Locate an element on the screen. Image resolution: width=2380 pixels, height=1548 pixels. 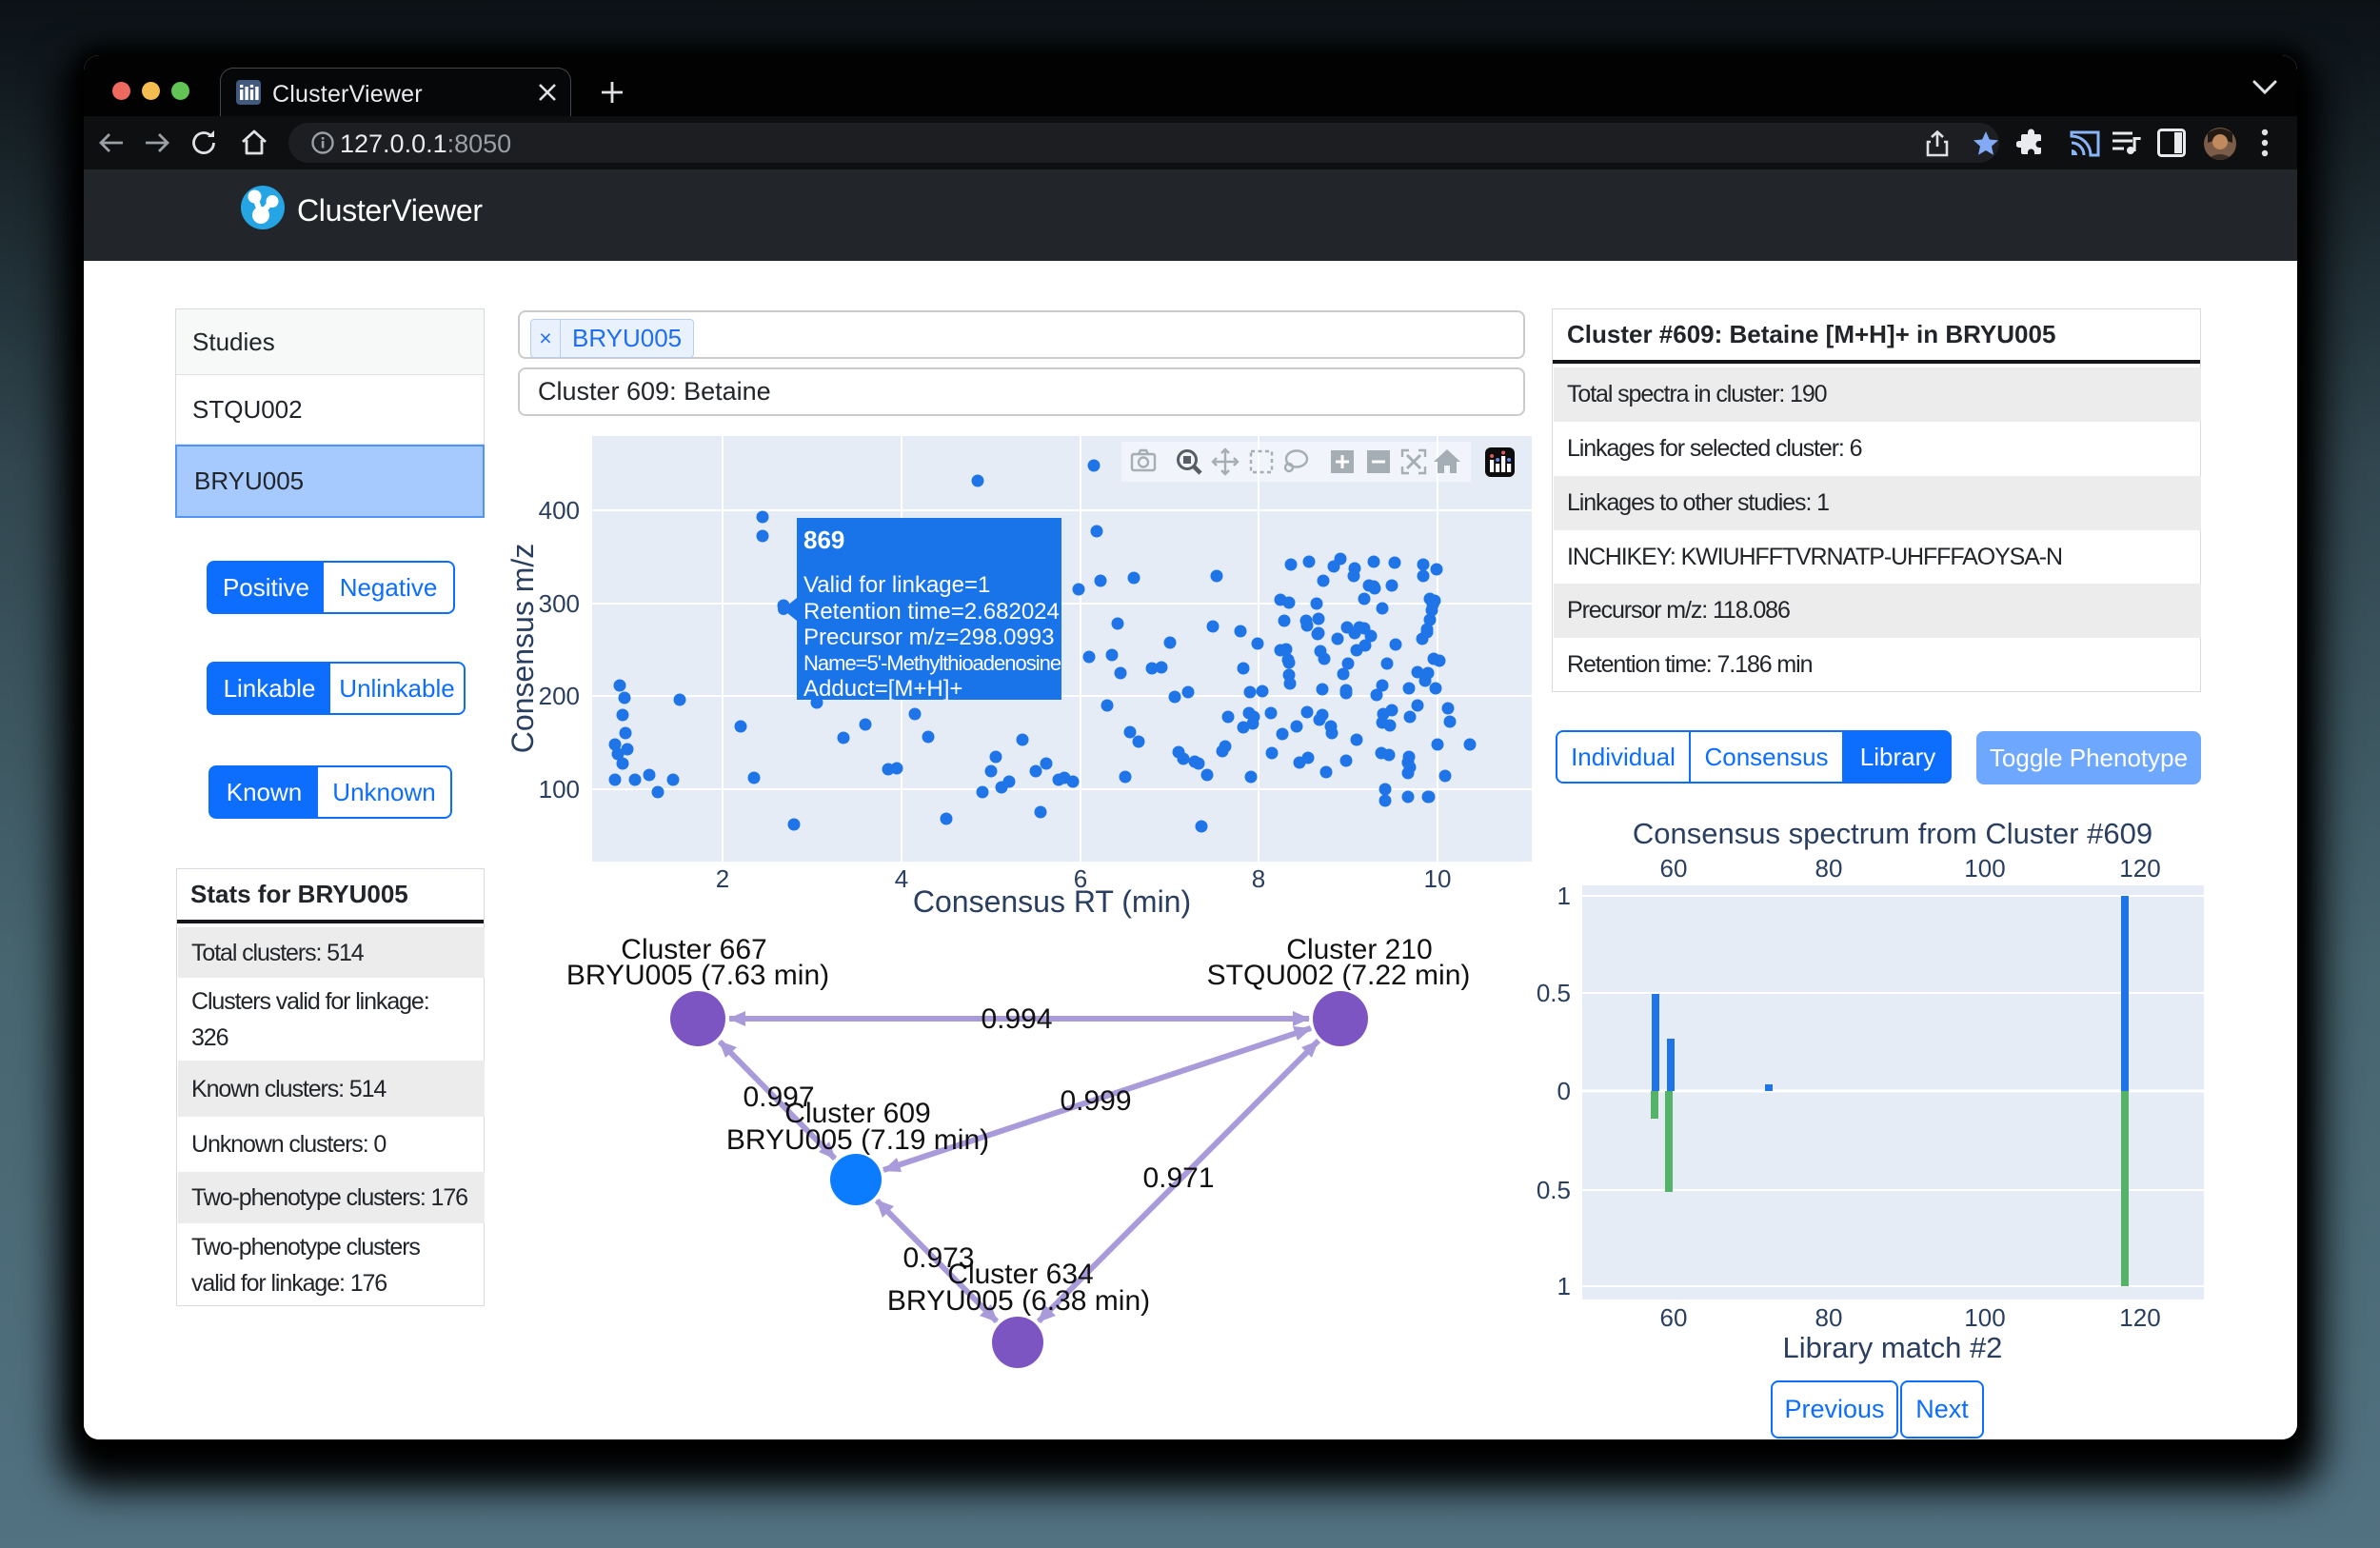
svg-text: BRYU005 (6.38 min) is located at coordinates (1019, 1301).